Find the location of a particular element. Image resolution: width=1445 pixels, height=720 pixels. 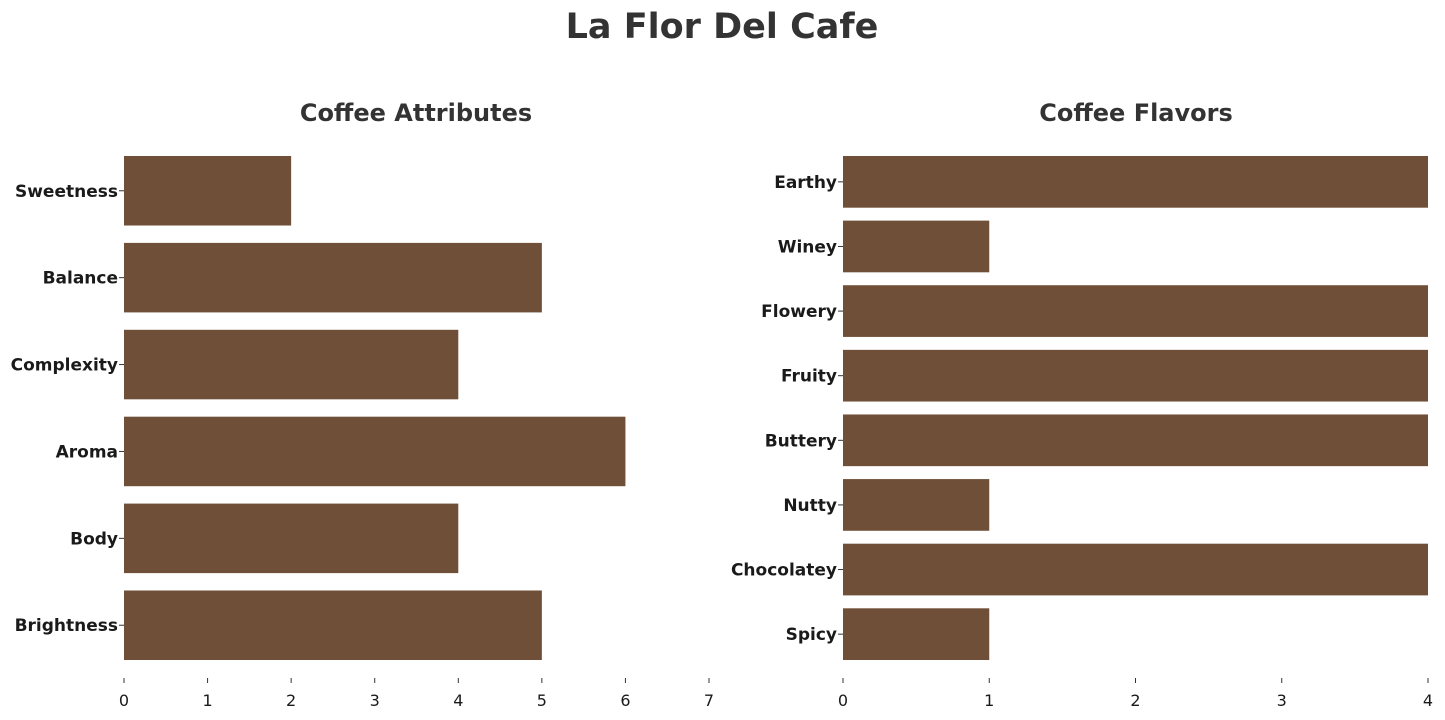

attributes-label-balance: Balance is located at coordinates (80, 279).